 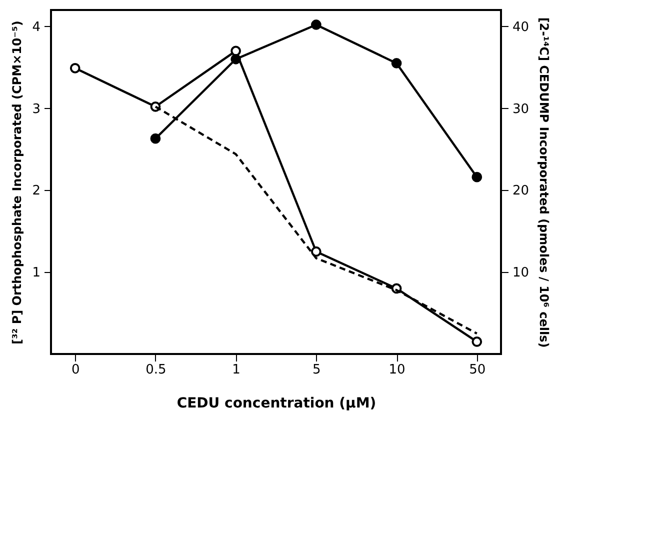 What do you see at coordinates (397, 370) in the screenshot?
I see `x-tick-label: 10` at bounding box center [397, 370].